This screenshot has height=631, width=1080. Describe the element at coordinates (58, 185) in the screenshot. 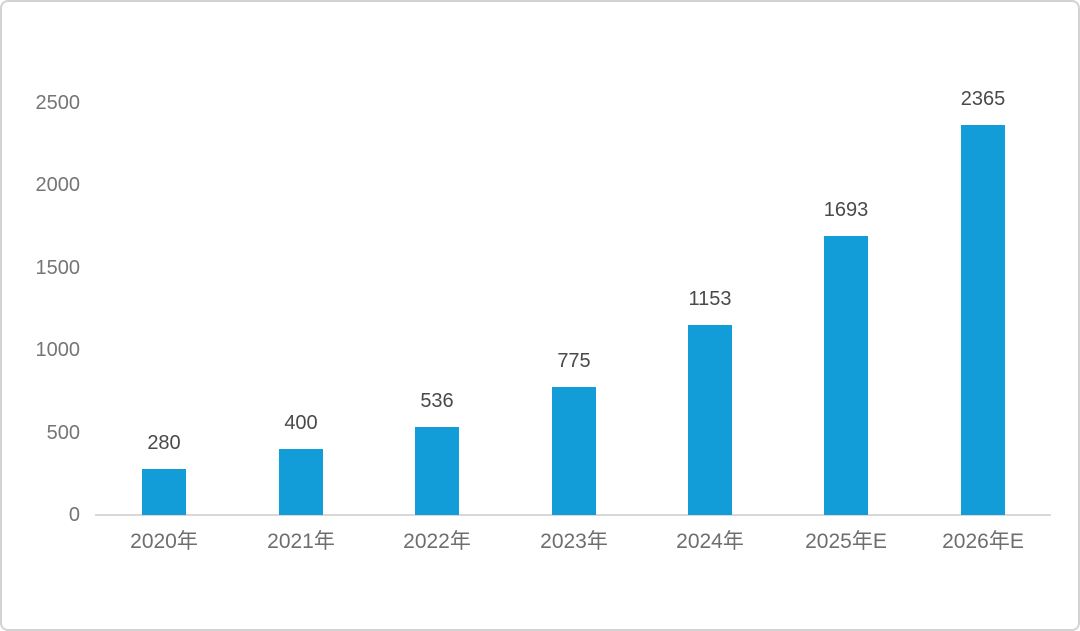

I see `y-tick-label: 2000` at that location.